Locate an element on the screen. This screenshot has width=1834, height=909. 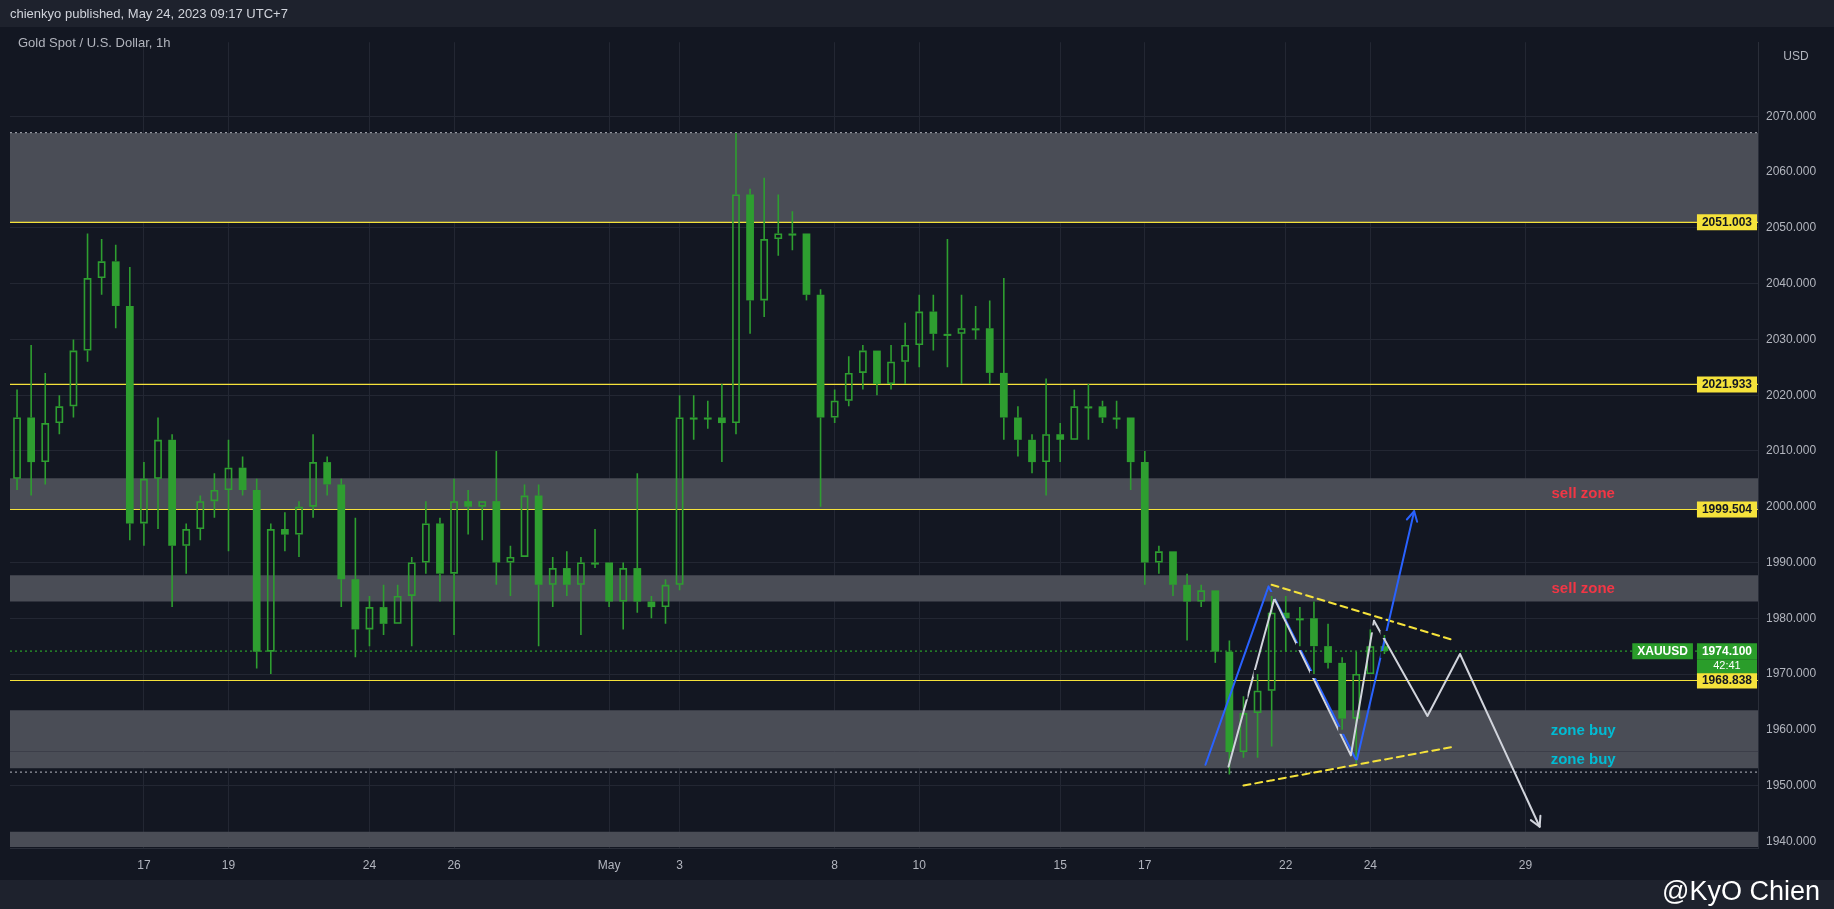
y-tick-label: 2070.000 is located at coordinates (1791, 115).